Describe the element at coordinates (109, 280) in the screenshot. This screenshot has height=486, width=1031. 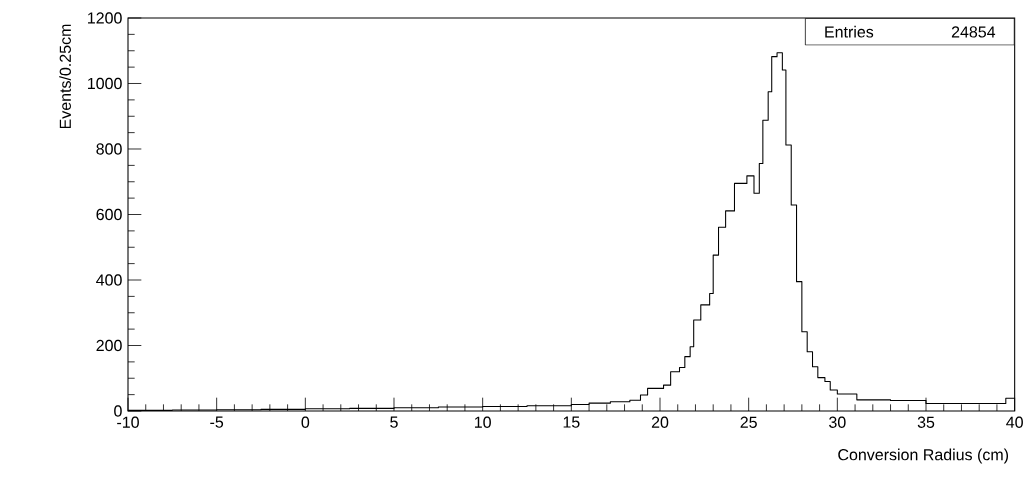
I see `y-tick-label: 400` at that location.